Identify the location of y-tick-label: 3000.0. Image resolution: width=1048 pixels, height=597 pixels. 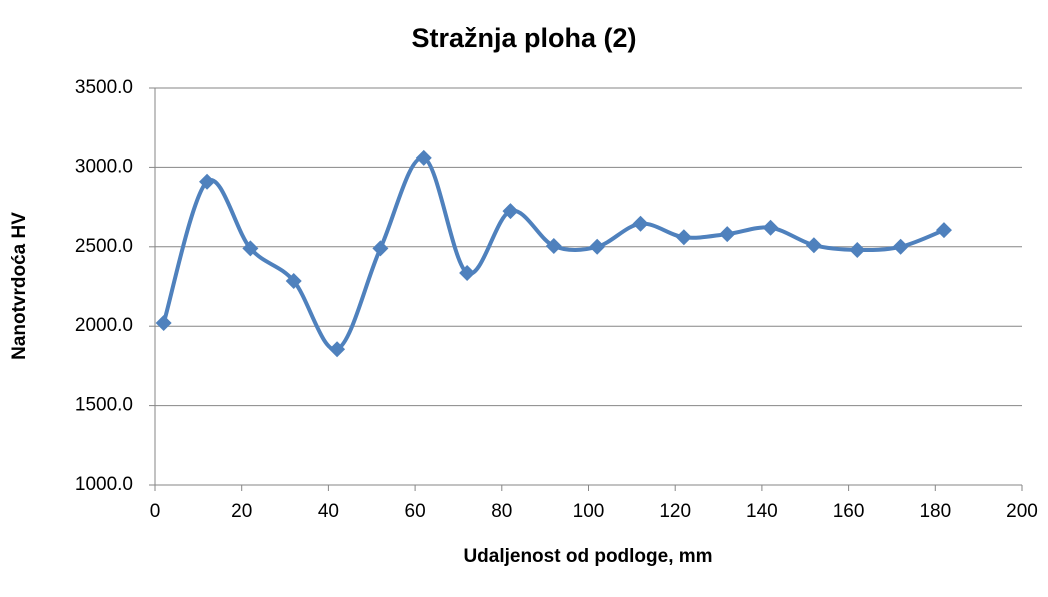
(104, 166).